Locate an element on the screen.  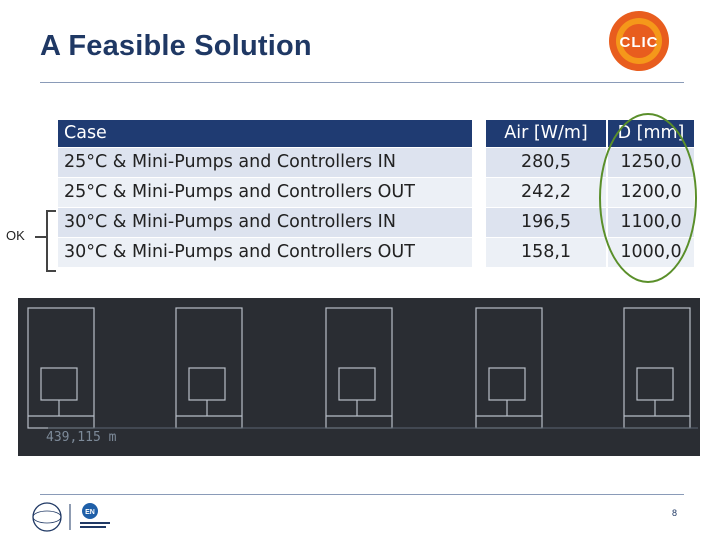
svg-text: CLIC is located at coordinates (639, 42).